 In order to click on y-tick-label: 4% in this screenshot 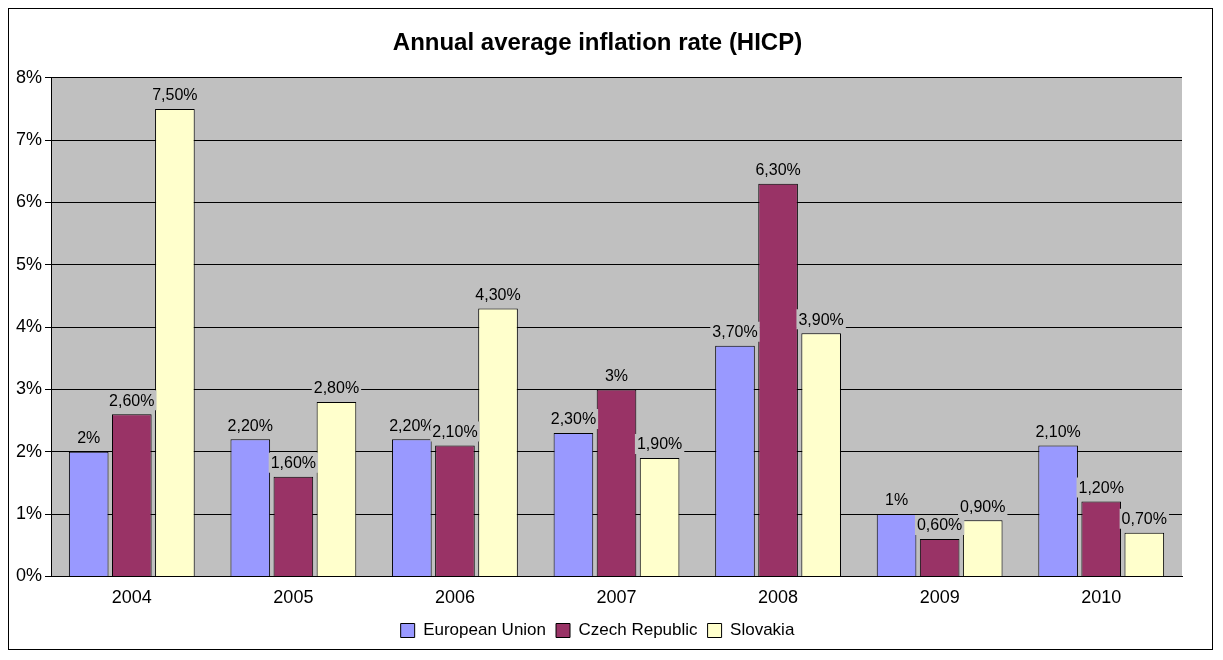, I will do `click(29, 326)`.